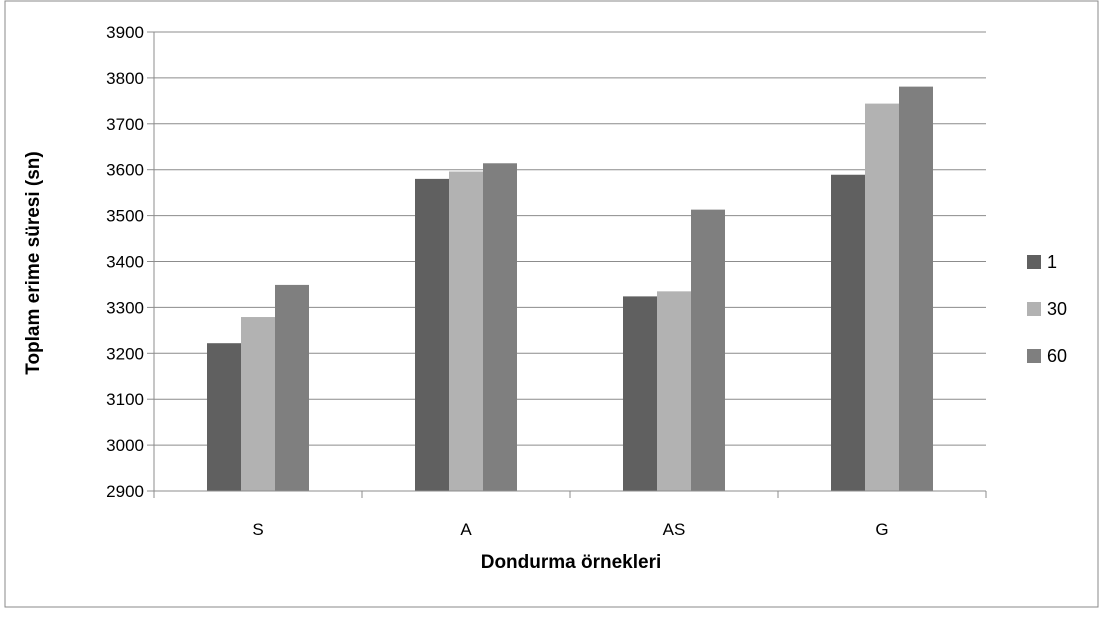 Image resolution: width=1101 pixels, height=617 pixels. What do you see at coordinates (257, 529) in the screenshot?
I see `x-tick-label: S` at bounding box center [257, 529].